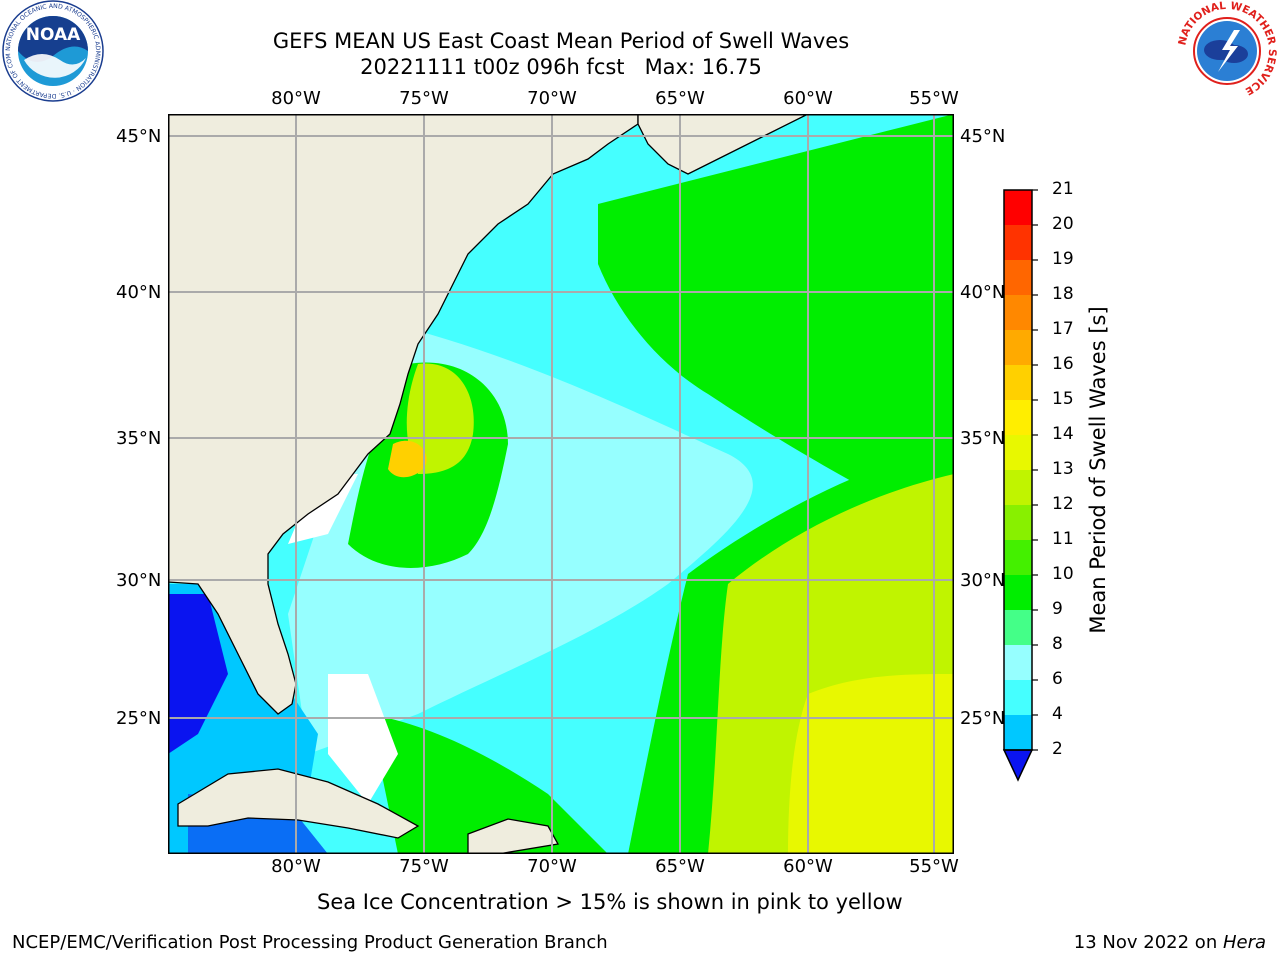 This screenshot has width=1280, height=960. Describe the element at coordinates (1018, 765) in the screenshot. I see `colorbar-underflow` at that location.